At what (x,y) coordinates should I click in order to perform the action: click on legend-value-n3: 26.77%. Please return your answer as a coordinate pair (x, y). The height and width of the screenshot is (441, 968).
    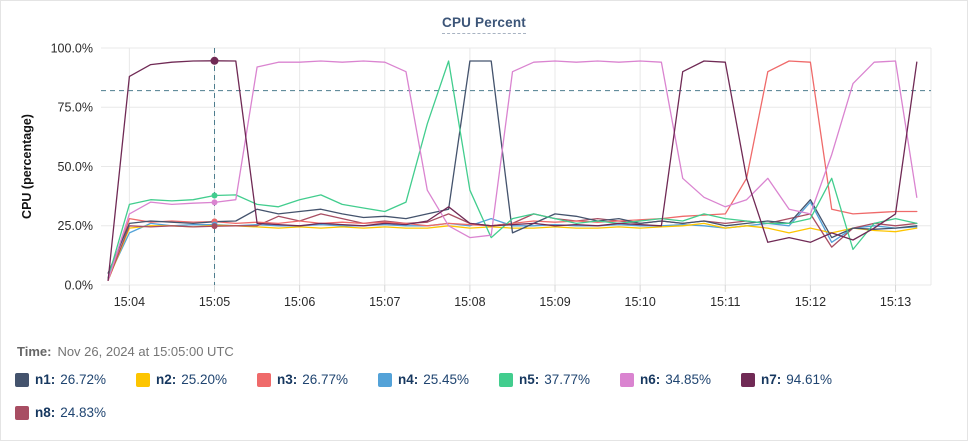
    Looking at the image, I should click on (325, 379).